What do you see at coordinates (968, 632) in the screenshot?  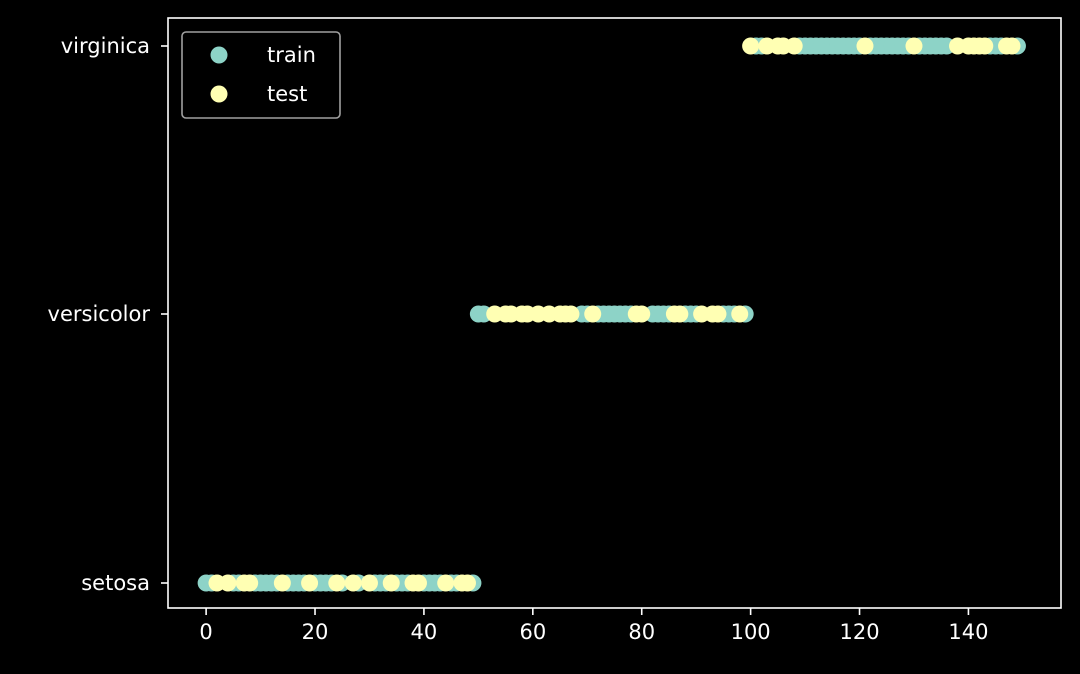 I see `x-tick-label: 140` at bounding box center [968, 632].